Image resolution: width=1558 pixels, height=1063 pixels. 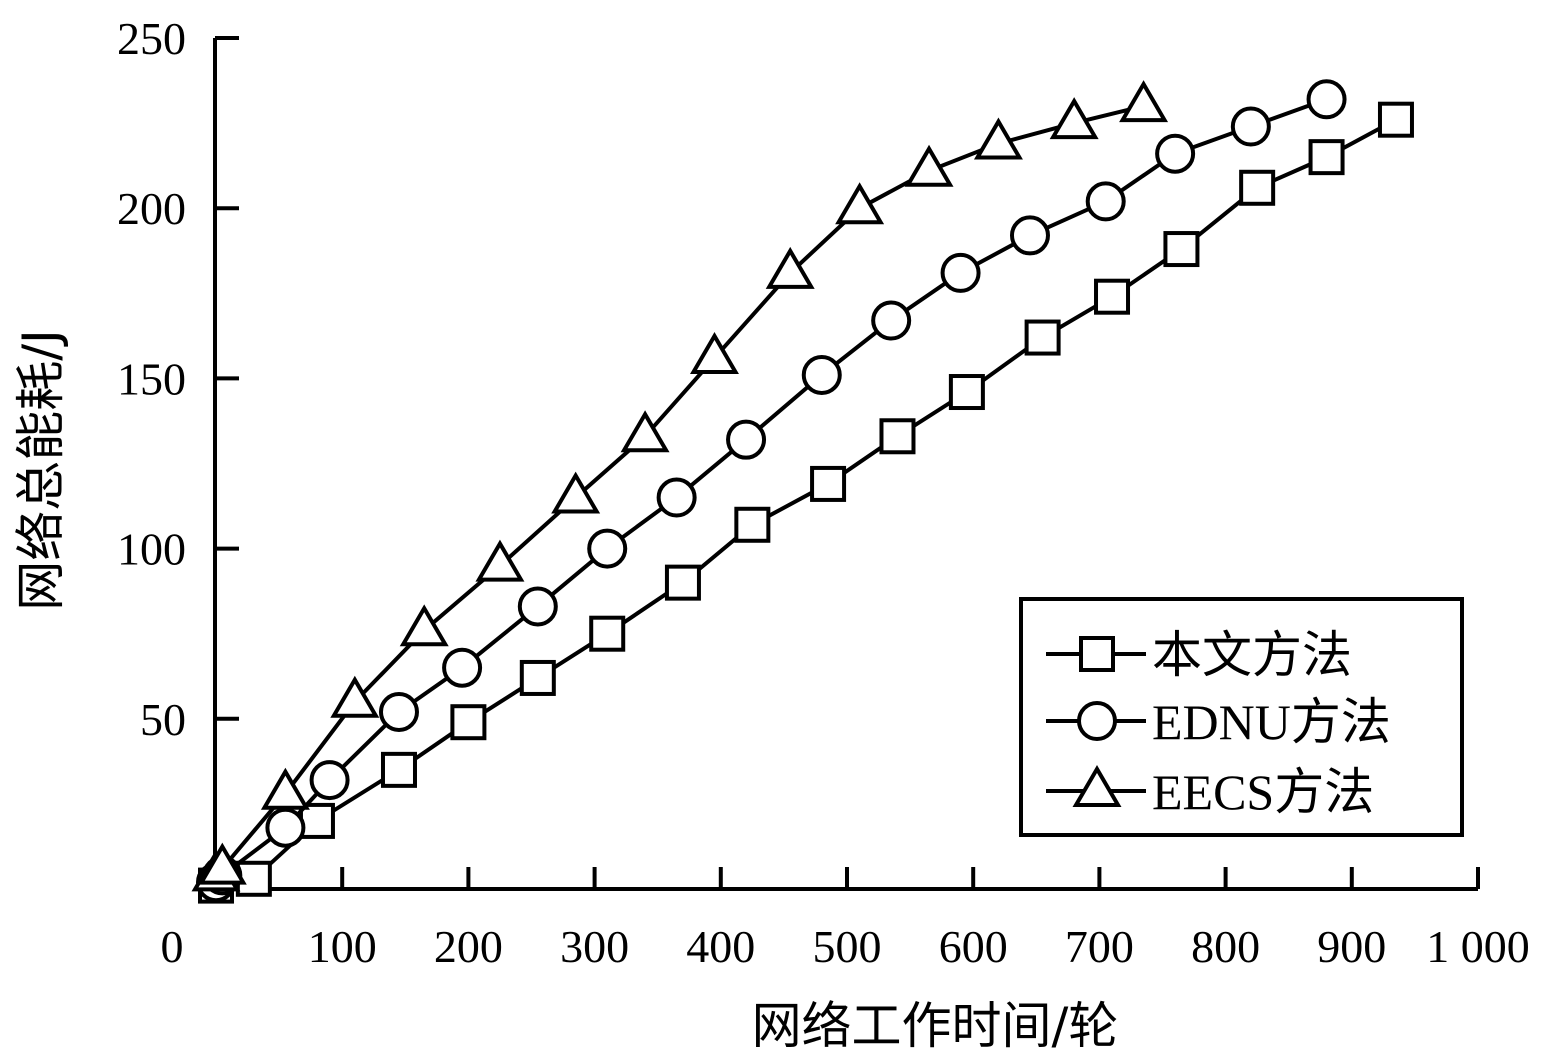 What do you see at coordinates (1099, 946) in the screenshot?
I see `x-tick-label: 700` at bounding box center [1099, 946].